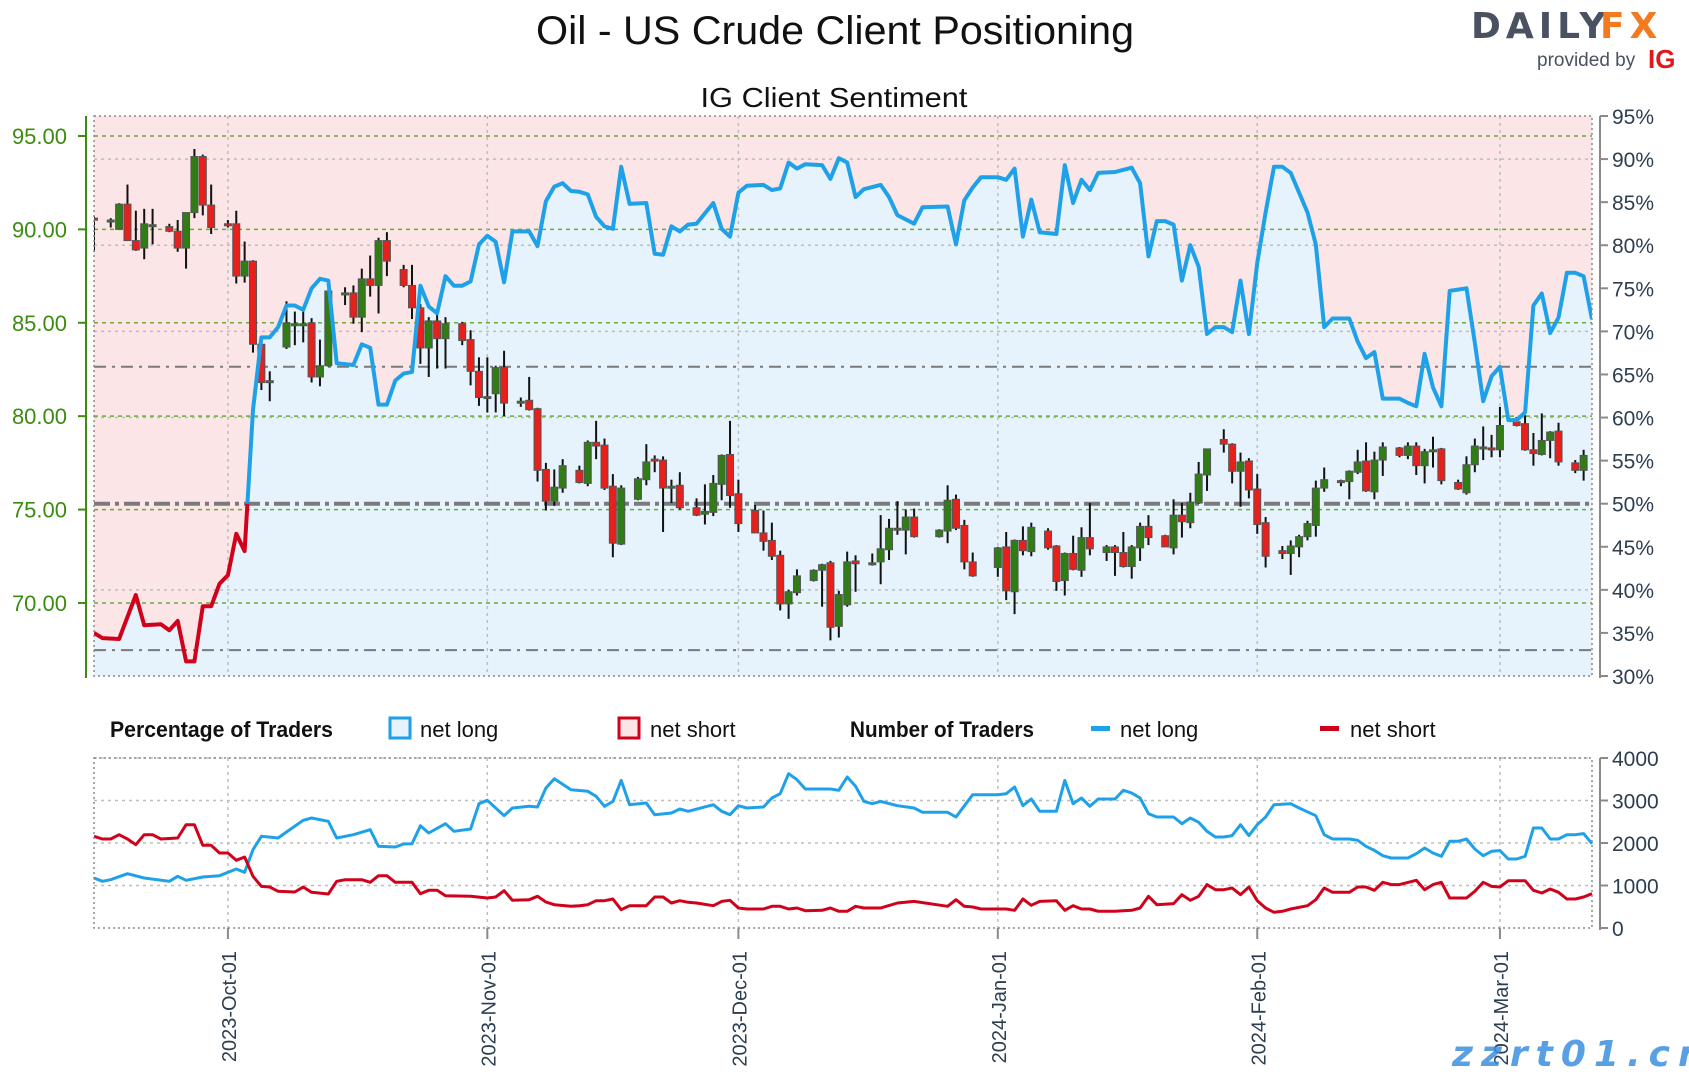 This screenshot has width=1689, height=1078. Describe the element at coordinates (49, 370) in the screenshot. I see `price-axis-ticks: 95.00 90.00 85.00 80.00 75.00 70.00` at that location.